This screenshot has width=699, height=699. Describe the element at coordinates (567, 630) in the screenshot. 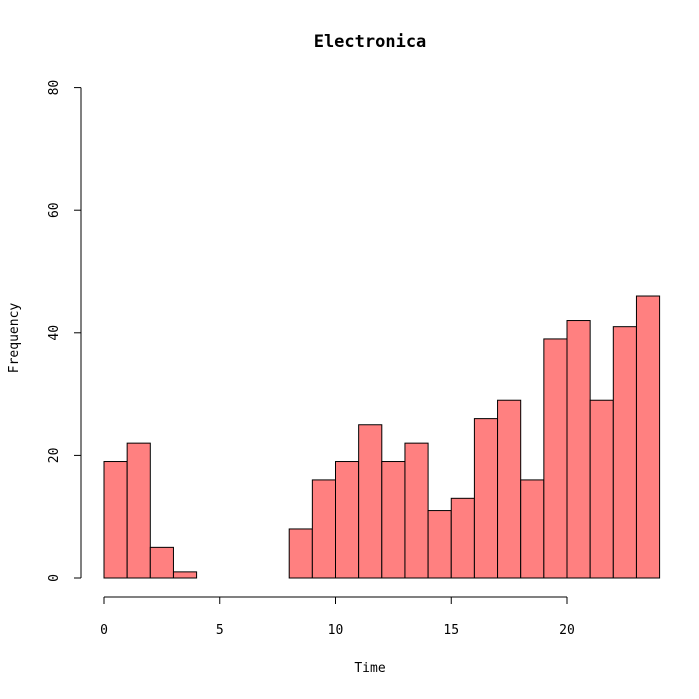

I see `x-tick-label: 20` at that location.